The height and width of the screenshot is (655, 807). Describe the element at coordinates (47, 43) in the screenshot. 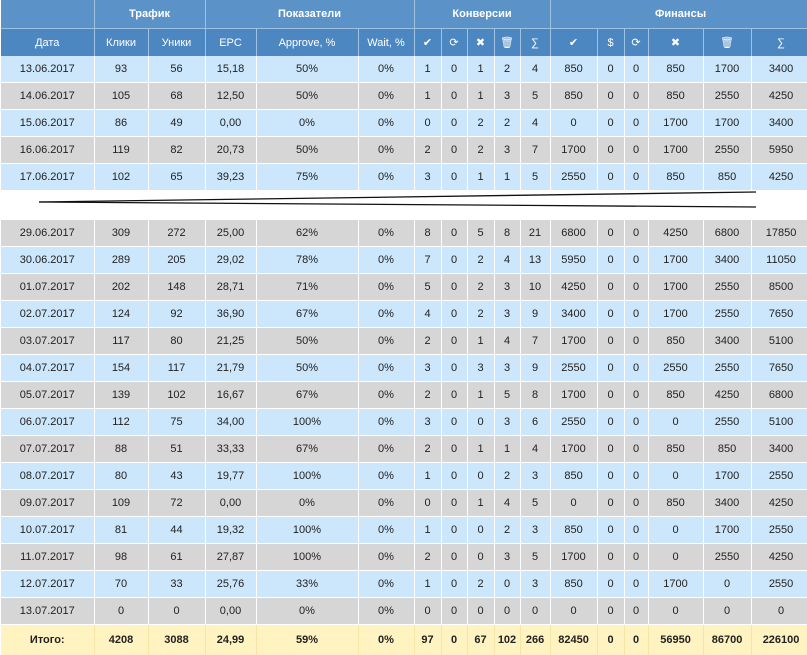

I see `col-header-date: Дата` at that location.